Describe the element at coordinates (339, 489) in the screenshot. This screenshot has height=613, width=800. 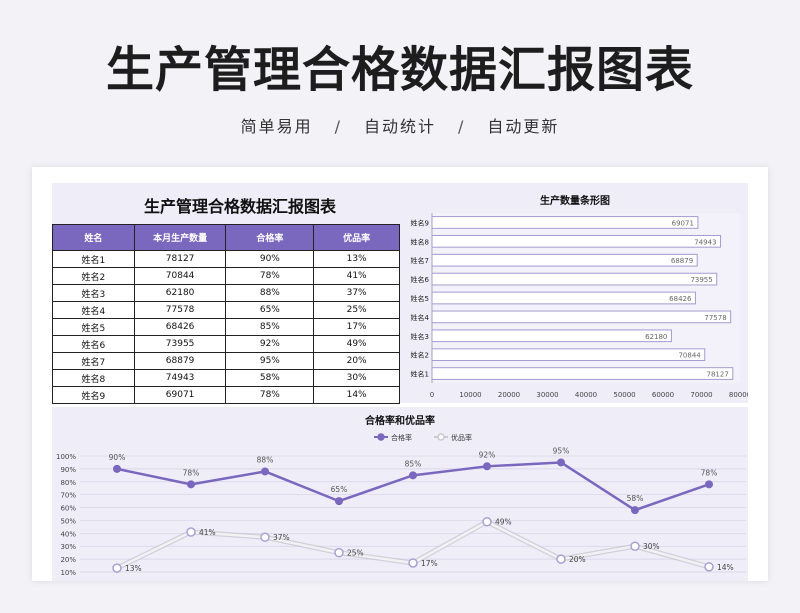
I see `data-label: 65%` at that location.